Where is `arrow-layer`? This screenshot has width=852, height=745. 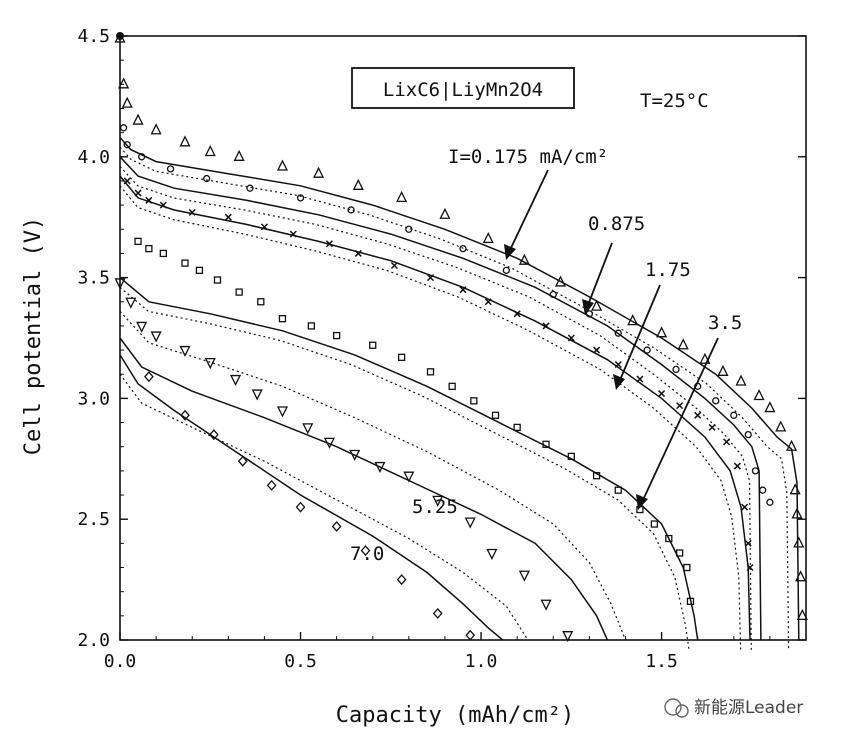
arrow-layer is located at coordinates (611, 339).